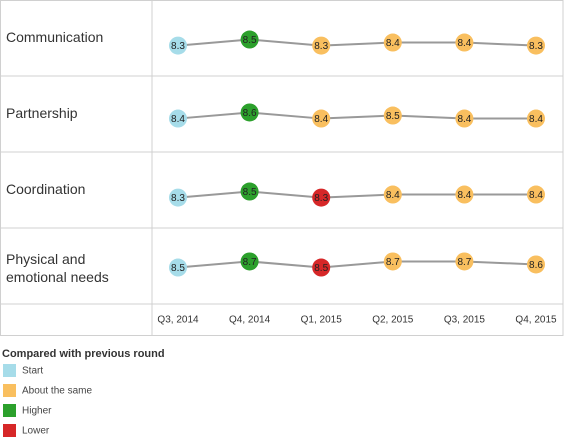  I want to click on row-label: Communication, so click(55, 37).